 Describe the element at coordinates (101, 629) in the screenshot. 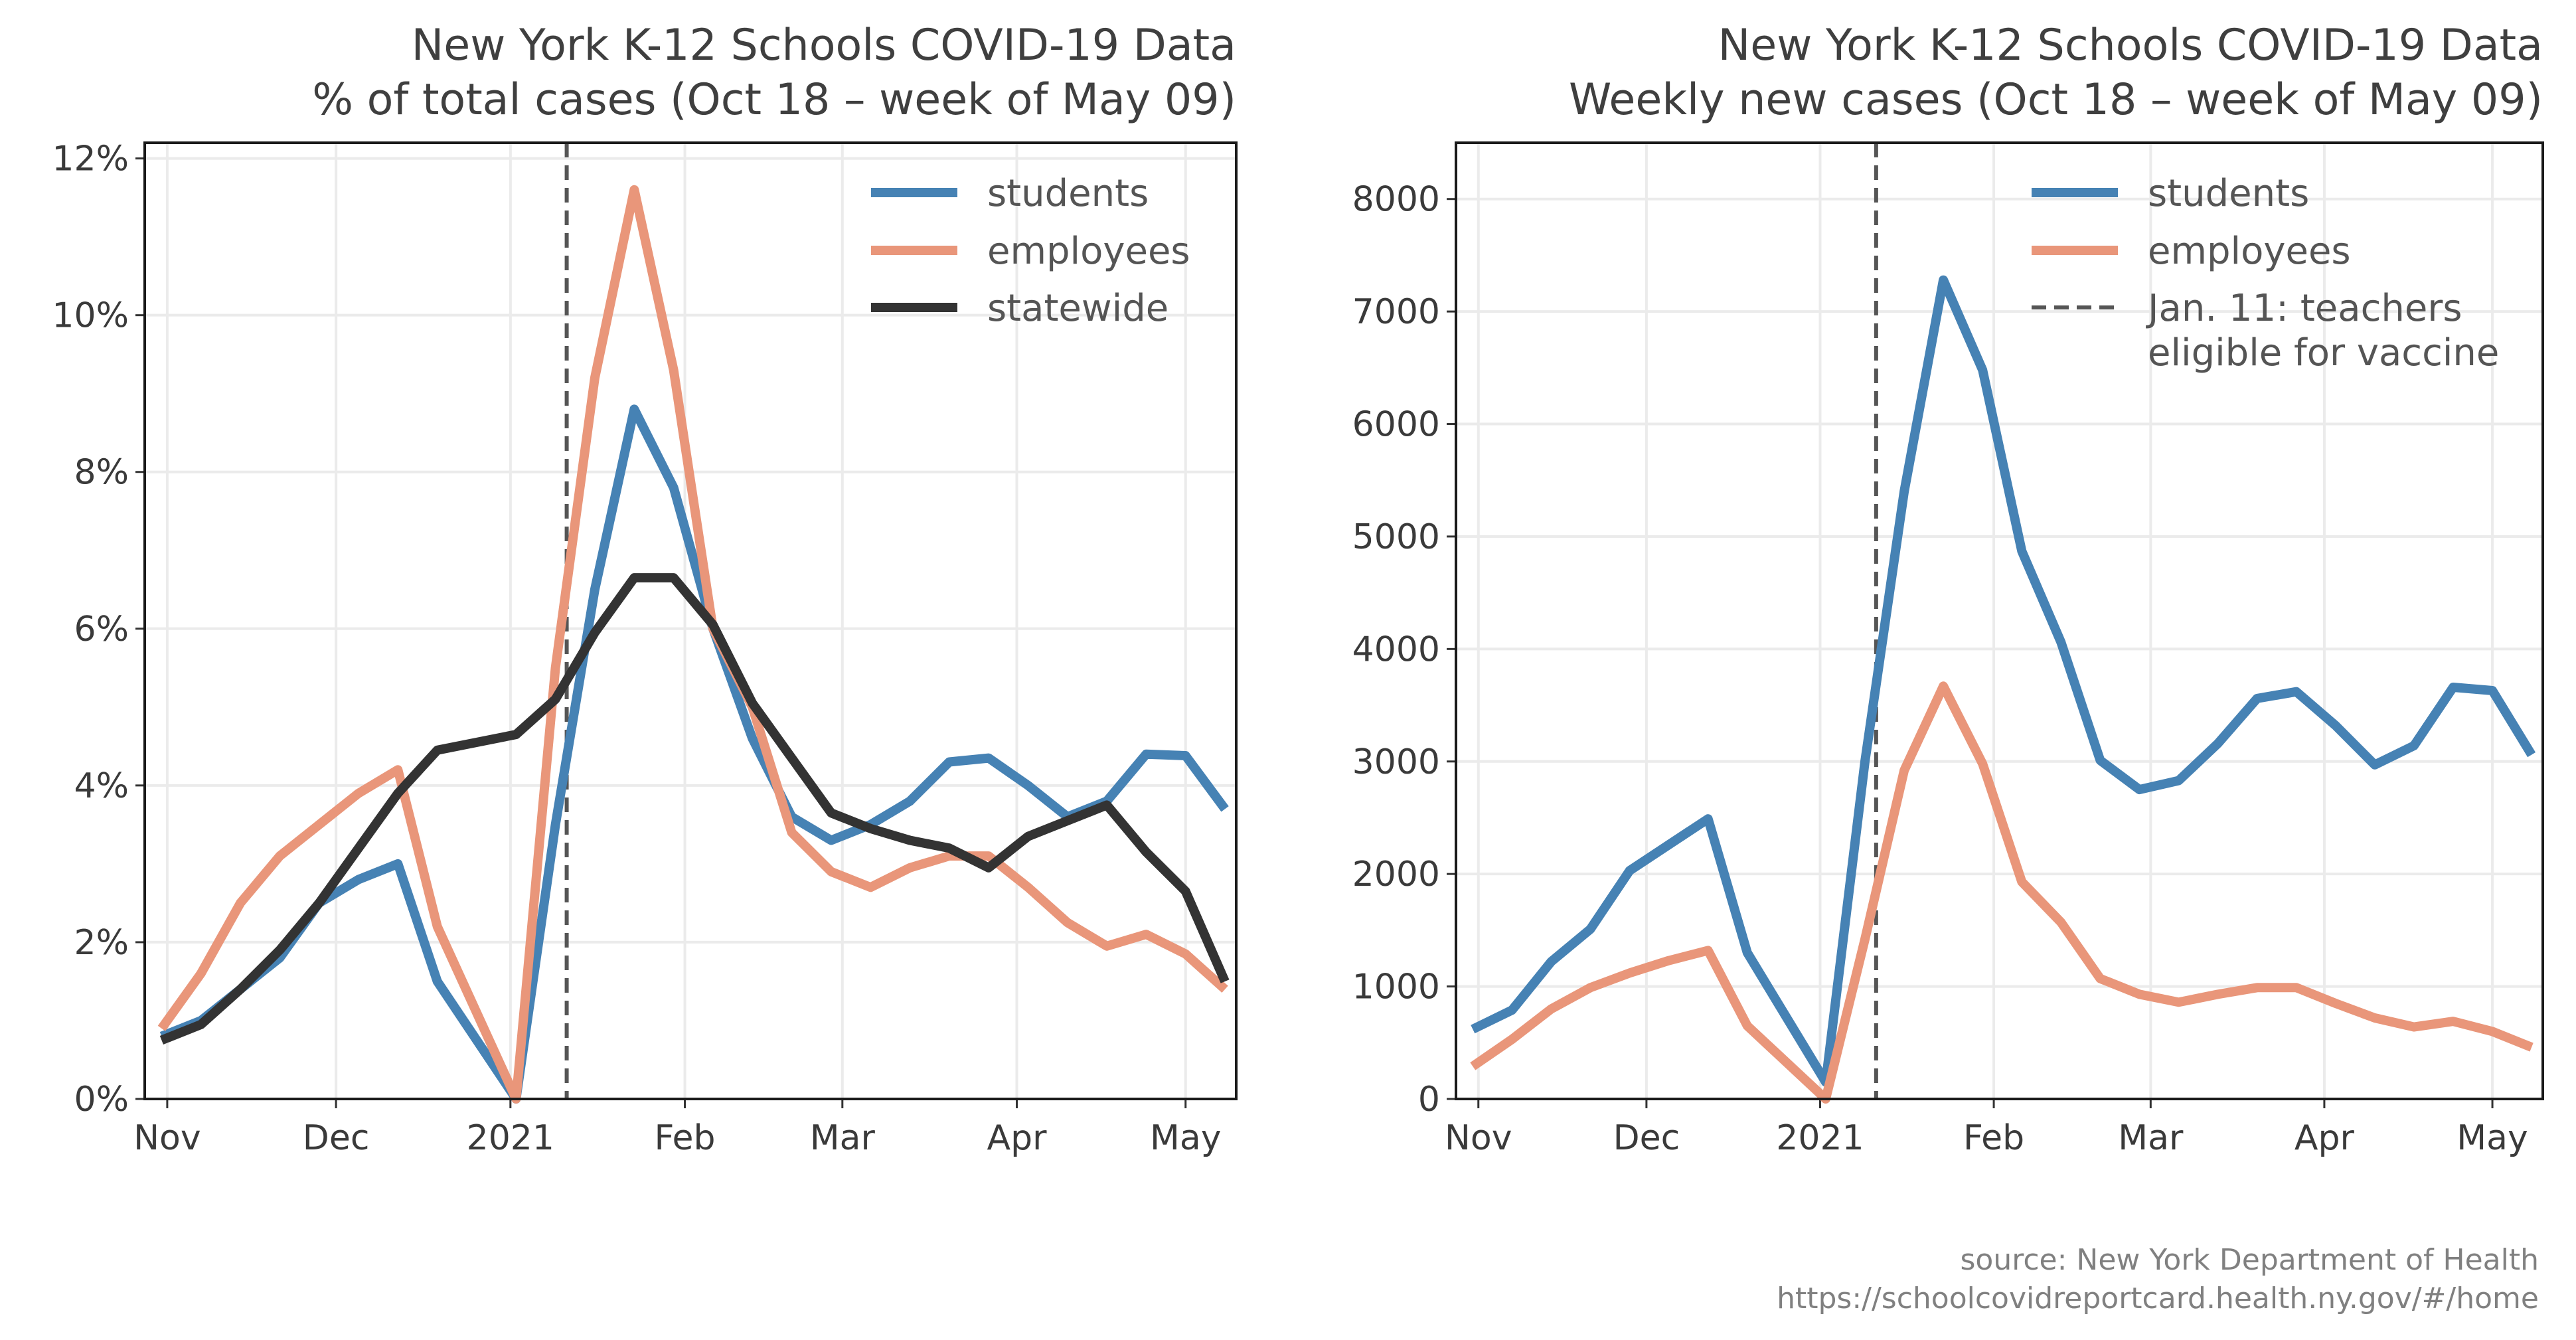

I see `y-tick-label: 6%` at that location.